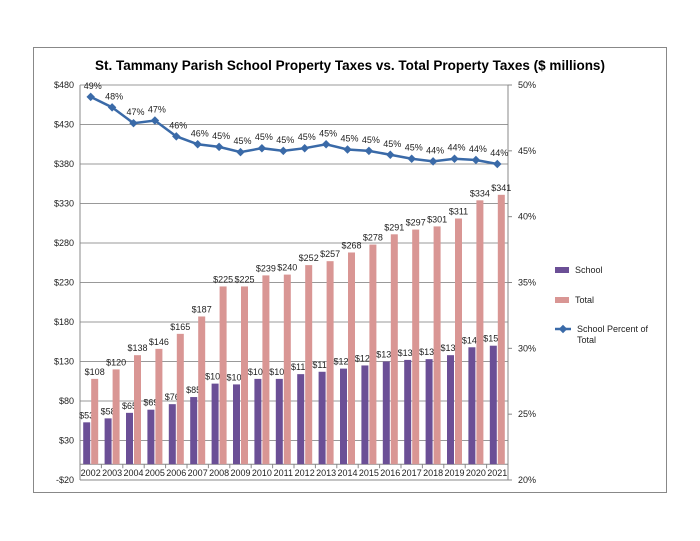 This screenshot has height=541, width=700. Describe the element at coordinates (454, 473) in the screenshot. I see `category-label: 2019` at that location.